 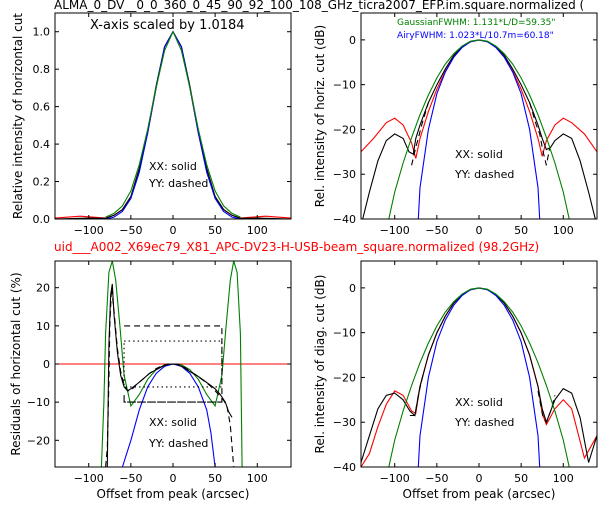 I want to click on annotation-text: GaussianFWHM: 1.131*L/D=59.35", so click(x=476, y=23).